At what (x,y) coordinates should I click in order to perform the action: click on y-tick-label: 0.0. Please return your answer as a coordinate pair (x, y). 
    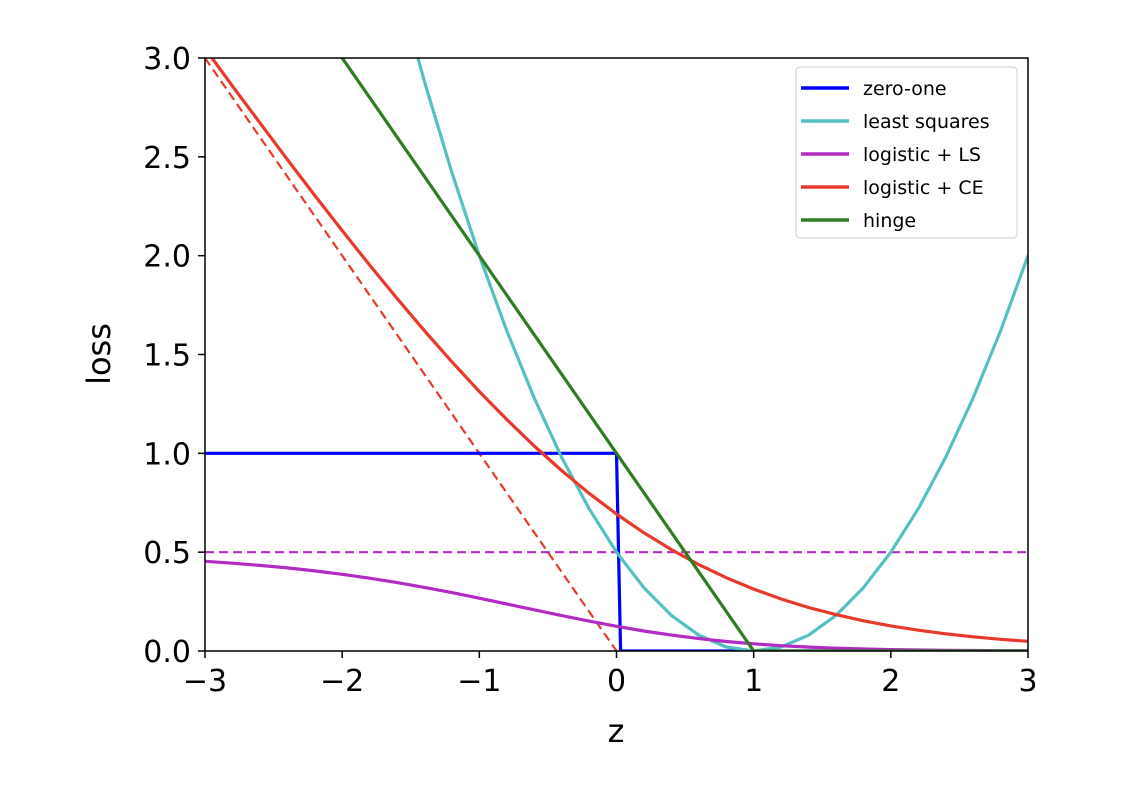
    Looking at the image, I should click on (167, 652).